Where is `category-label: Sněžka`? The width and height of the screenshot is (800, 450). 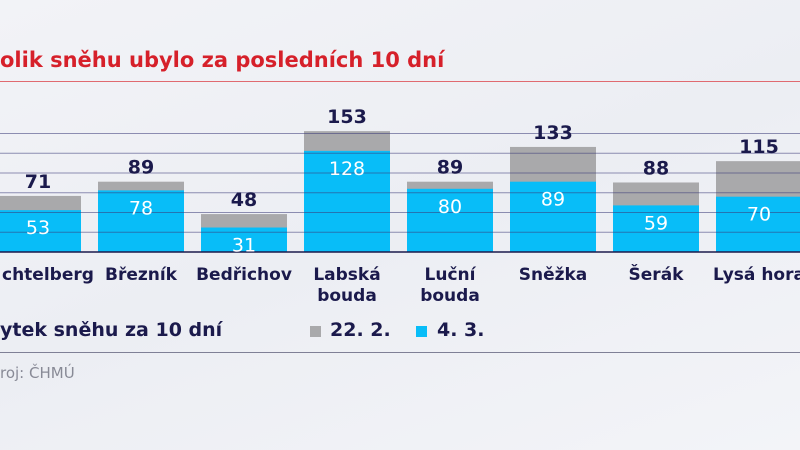
category-label: Sněžka is located at coordinates (553, 275).